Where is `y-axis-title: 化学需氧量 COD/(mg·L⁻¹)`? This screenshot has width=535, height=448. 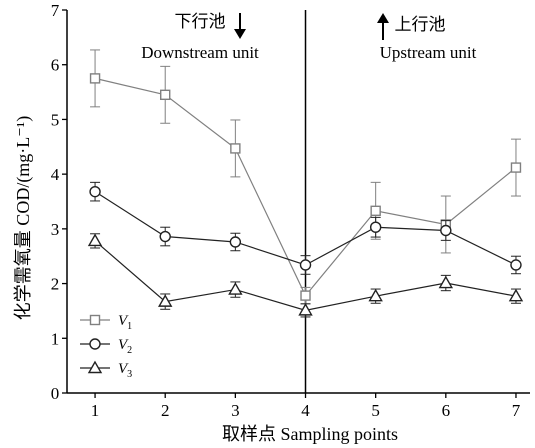 y-axis-title: 化学需氧量 COD/(mg·L⁻¹) is located at coordinates (23, 218).